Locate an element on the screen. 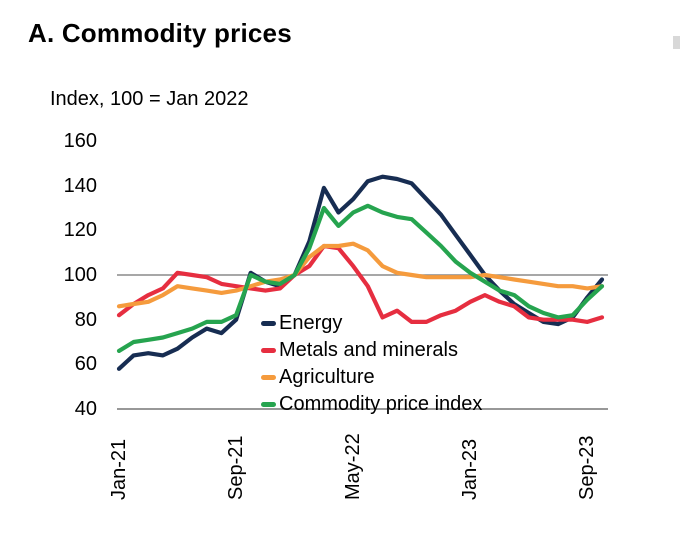 The height and width of the screenshot is (538, 680). metals-line-marker-icon is located at coordinates (268, 350).